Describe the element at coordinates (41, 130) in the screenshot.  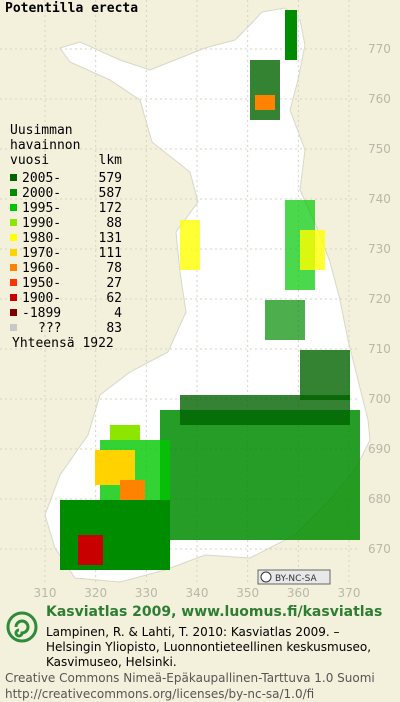
I see `legend-heading: Uusimman` at that location.